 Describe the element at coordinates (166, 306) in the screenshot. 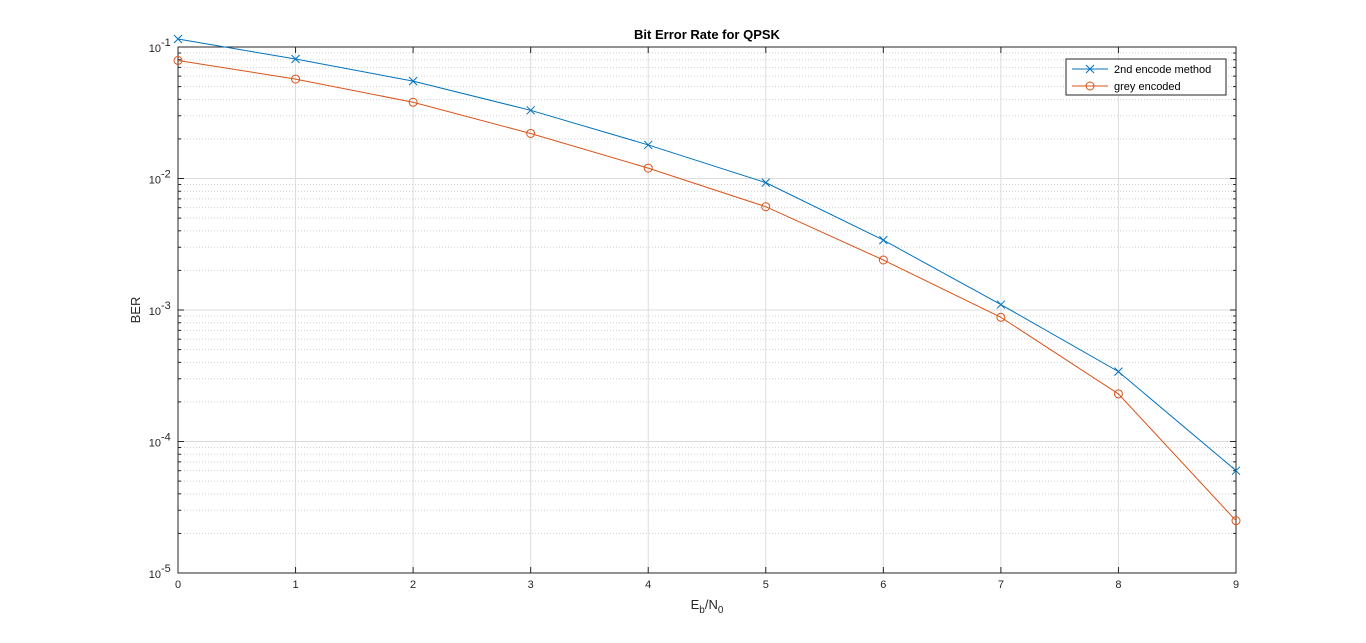

I see `y-tick-label-exponent: -3` at that location.